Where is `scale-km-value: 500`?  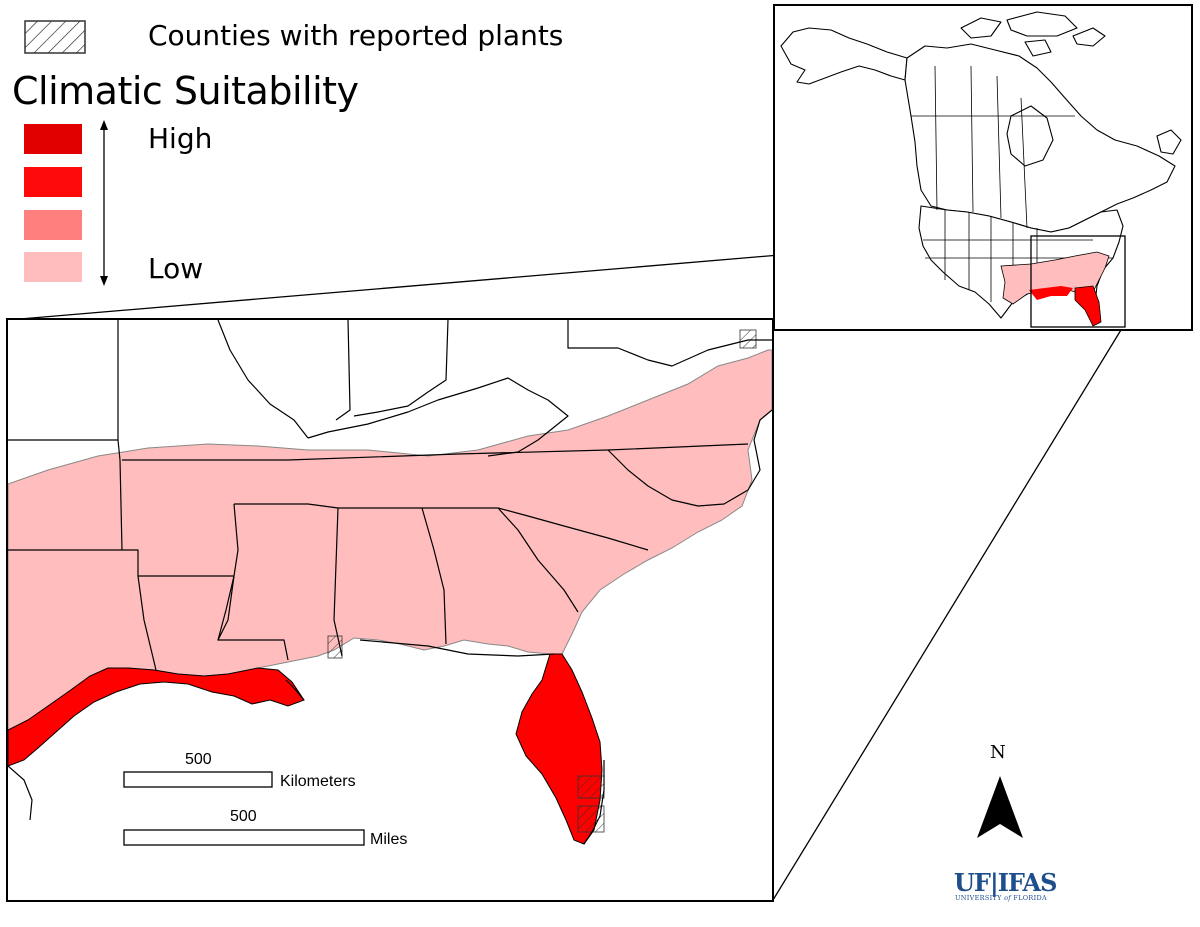 scale-km-value: 500 is located at coordinates (198, 759).